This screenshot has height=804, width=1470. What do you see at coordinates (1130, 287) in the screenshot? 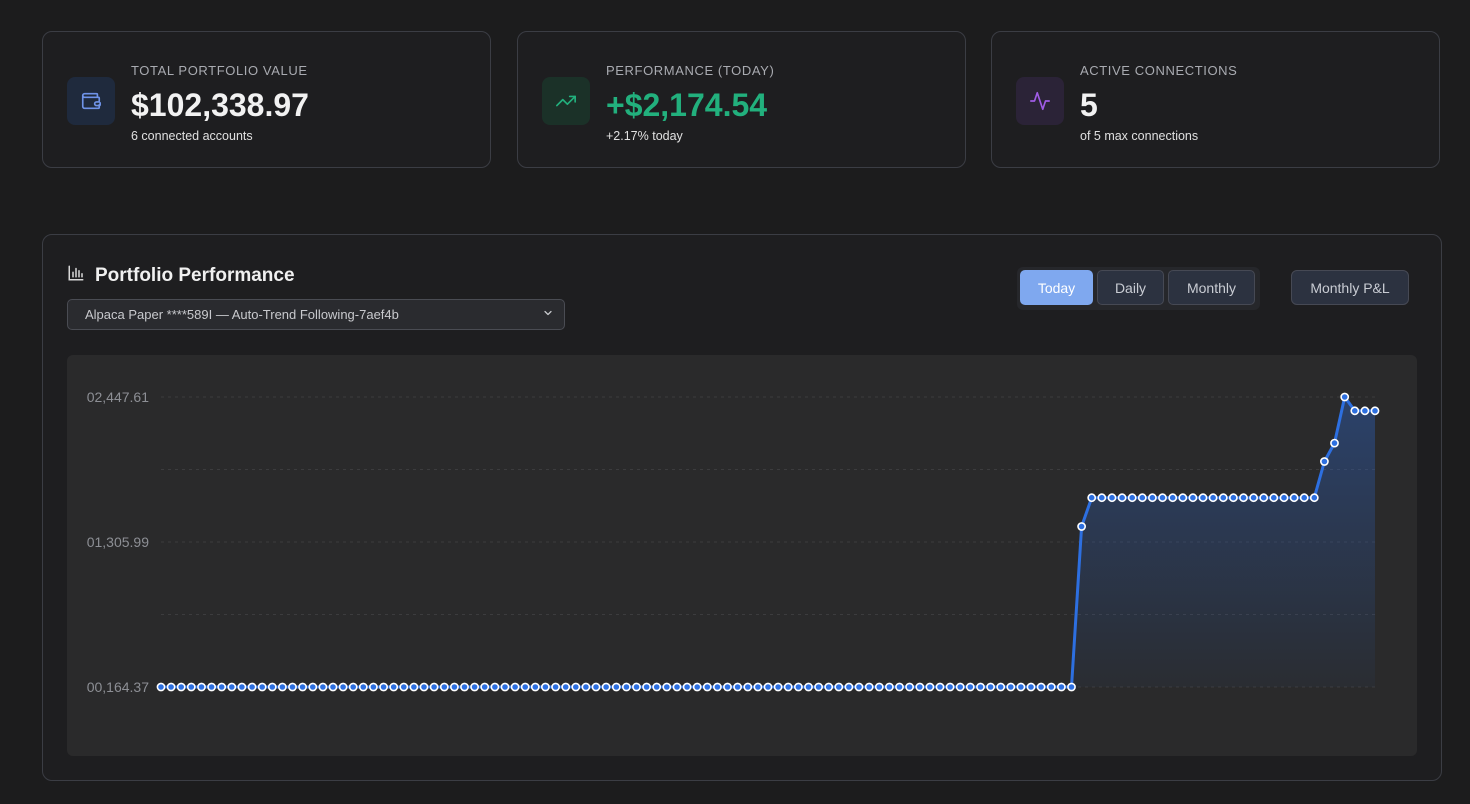
I see `range-daily-button: Daily` at bounding box center [1130, 287].